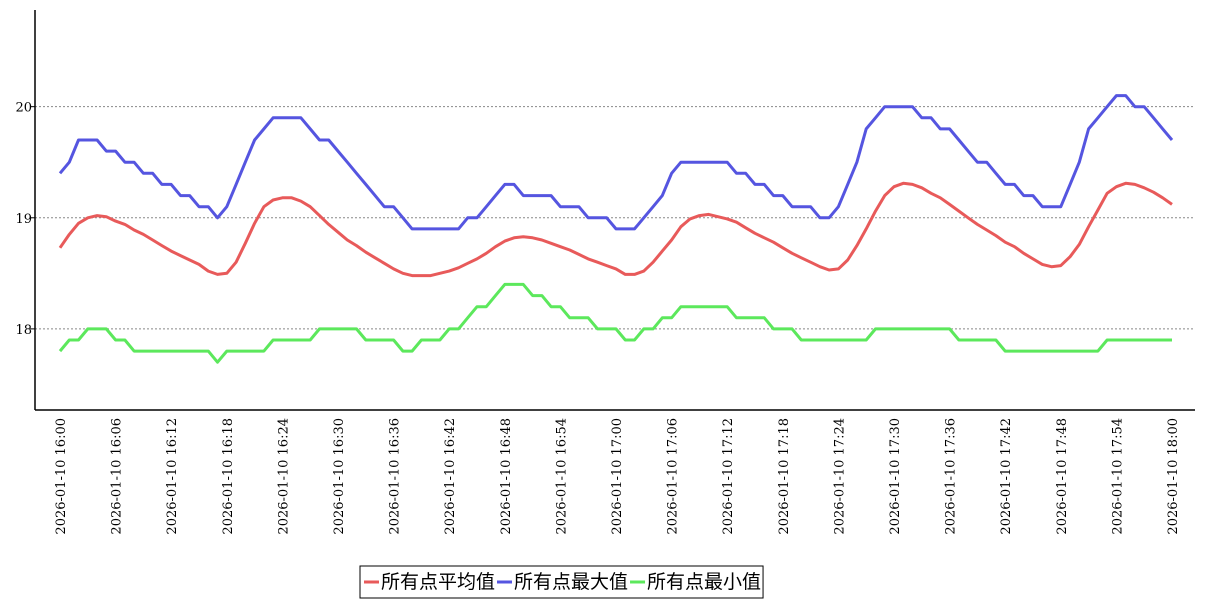 The height and width of the screenshot is (600, 1207). What do you see at coordinates (895, 476) in the screenshot?
I see `x-tick-label: 2026-01-10 17:30` at bounding box center [895, 476].